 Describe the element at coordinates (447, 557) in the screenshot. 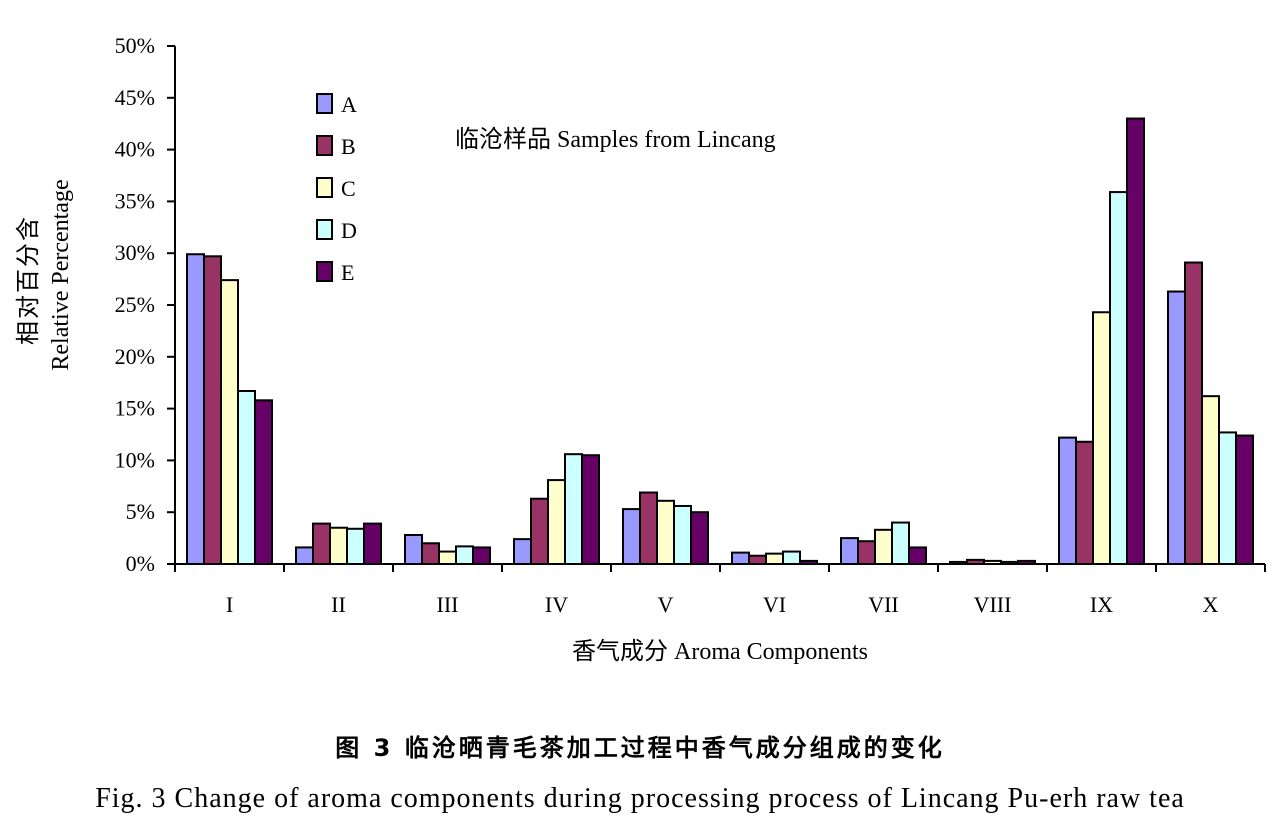

I see `bar-C-III` at that location.